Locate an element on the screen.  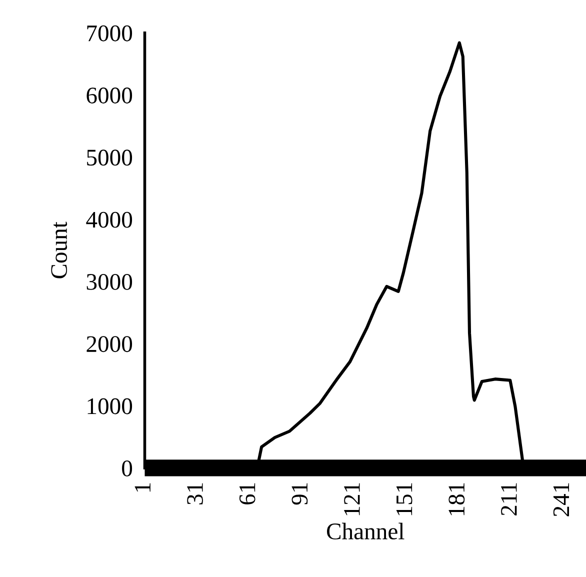
y-tick-label: 4000 is located at coordinates (109, 220).